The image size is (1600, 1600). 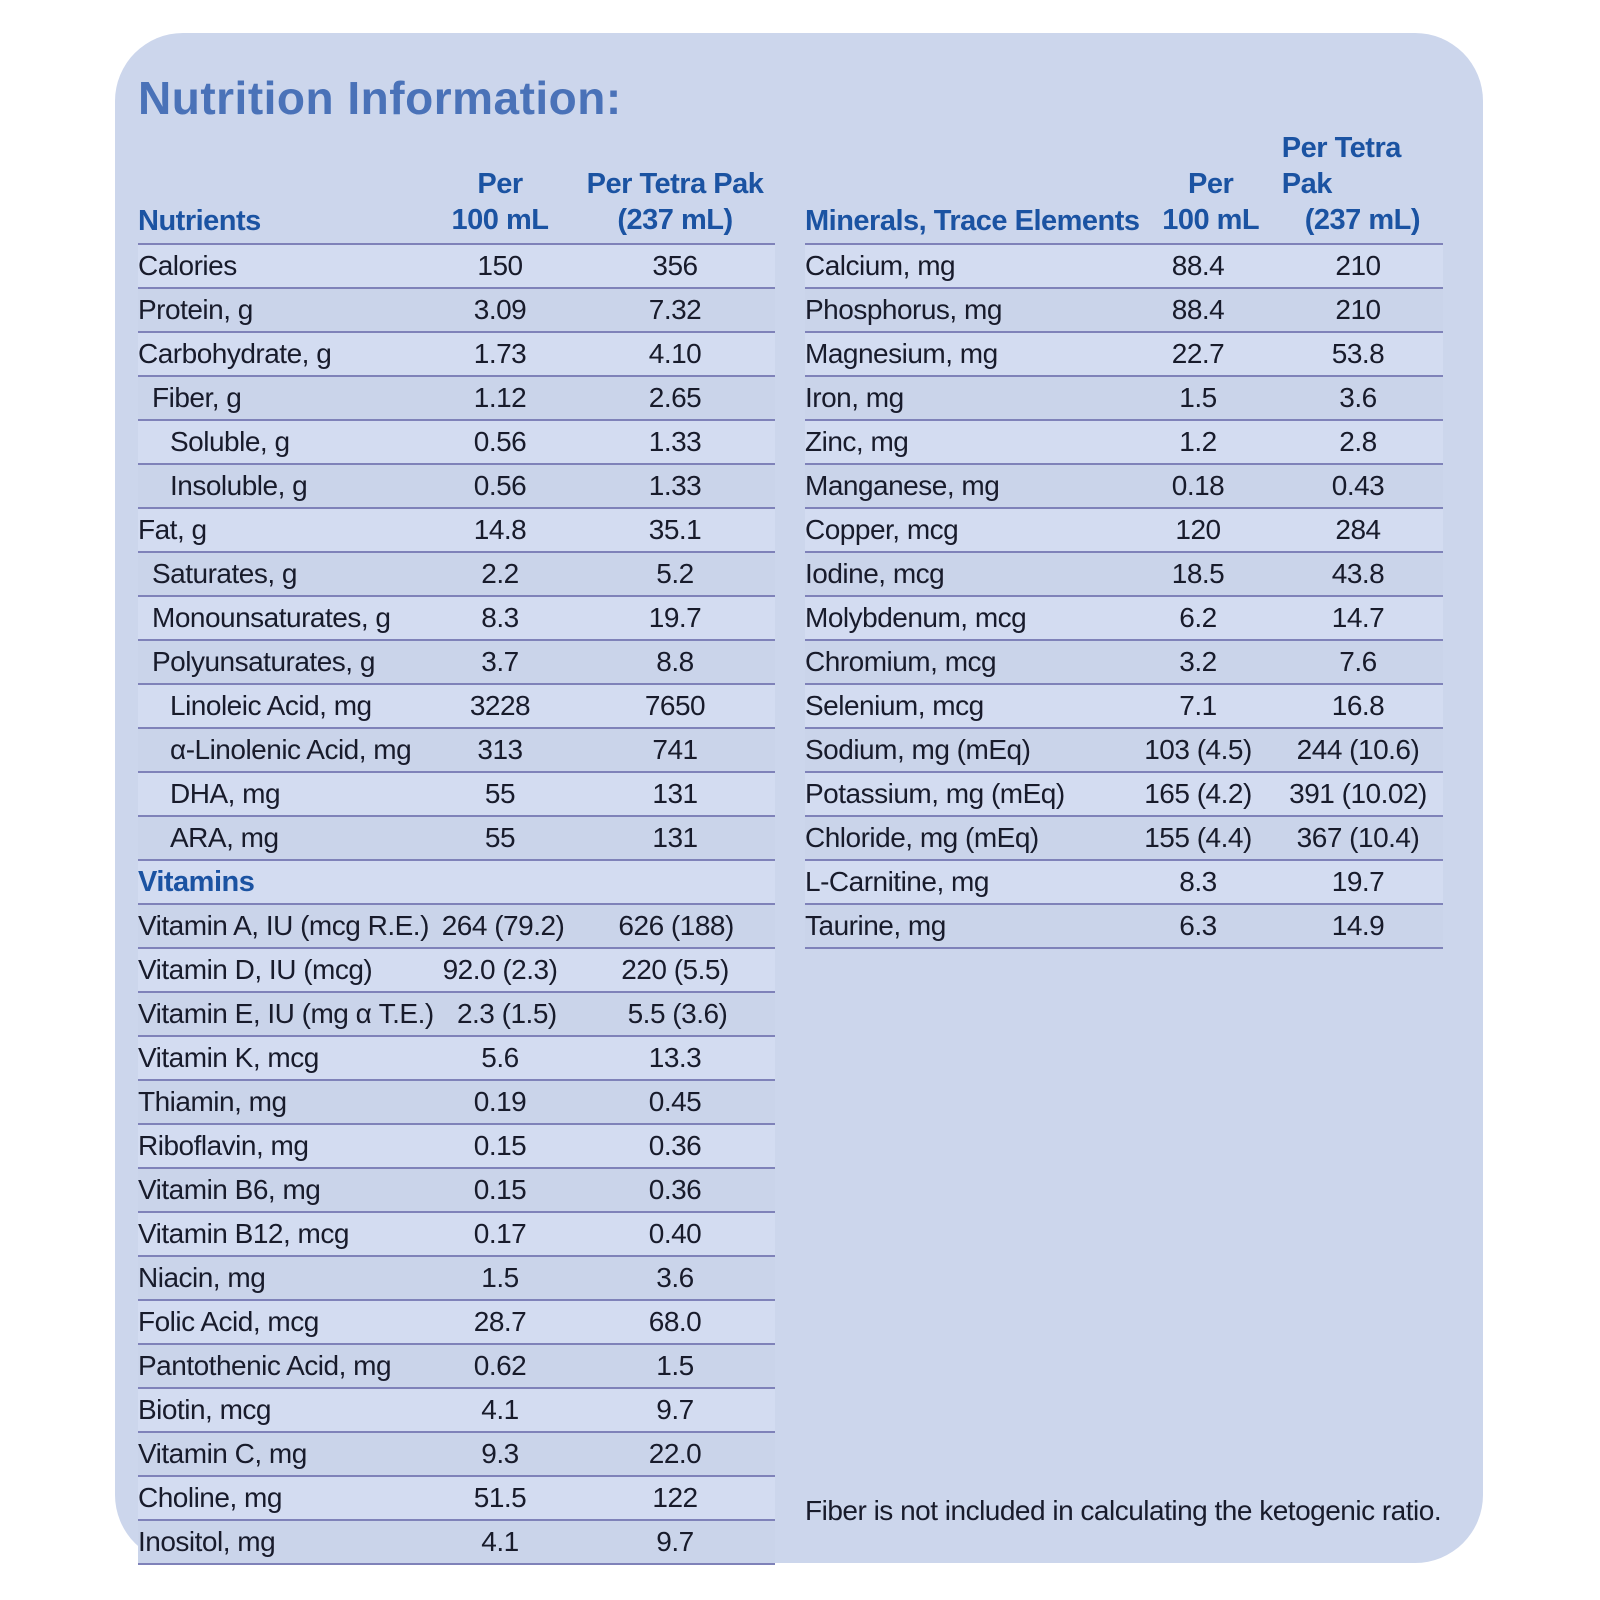 What do you see at coordinates (506, 1013) in the screenshot?
I see `value-per-100ml: 2.3 (1.5)` at bounding box center [506, 1013].